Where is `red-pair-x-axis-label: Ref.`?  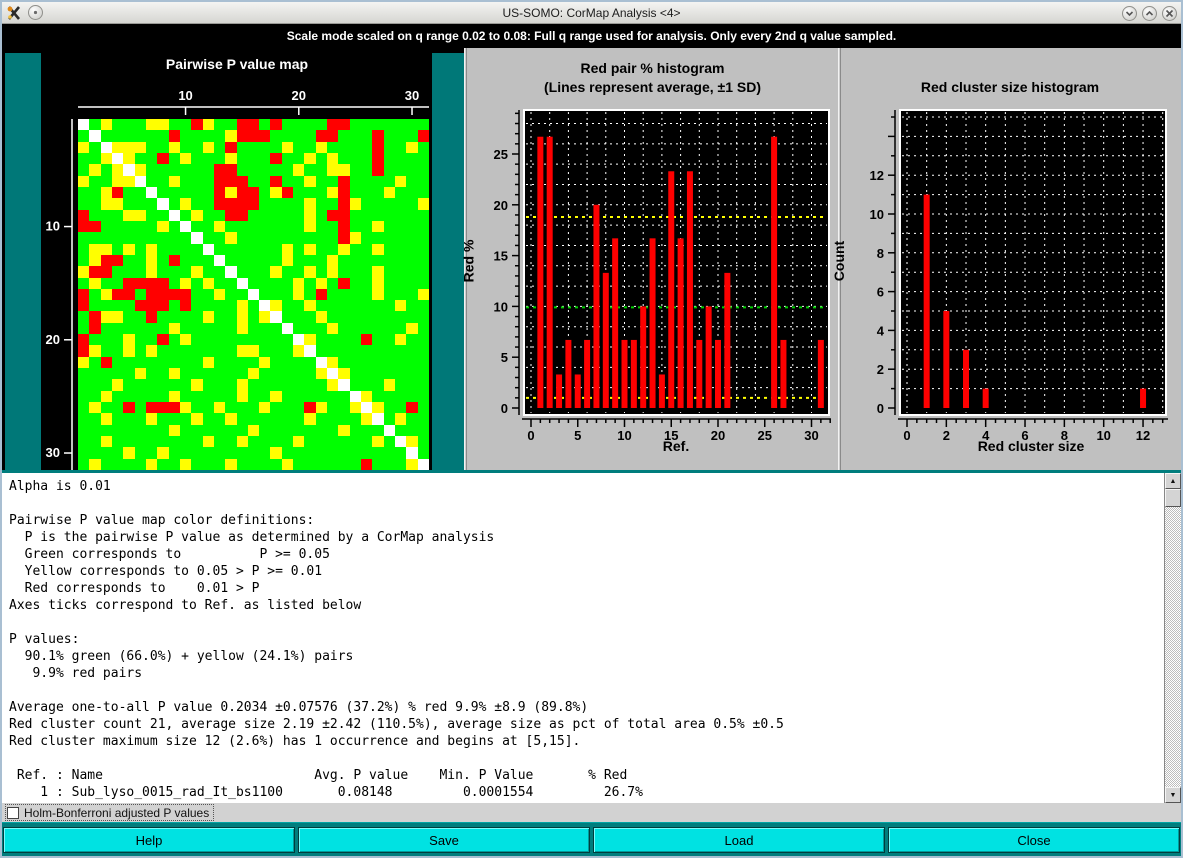
red-pair-x-axis-label: Ref. is located at coordinates (676, 446).